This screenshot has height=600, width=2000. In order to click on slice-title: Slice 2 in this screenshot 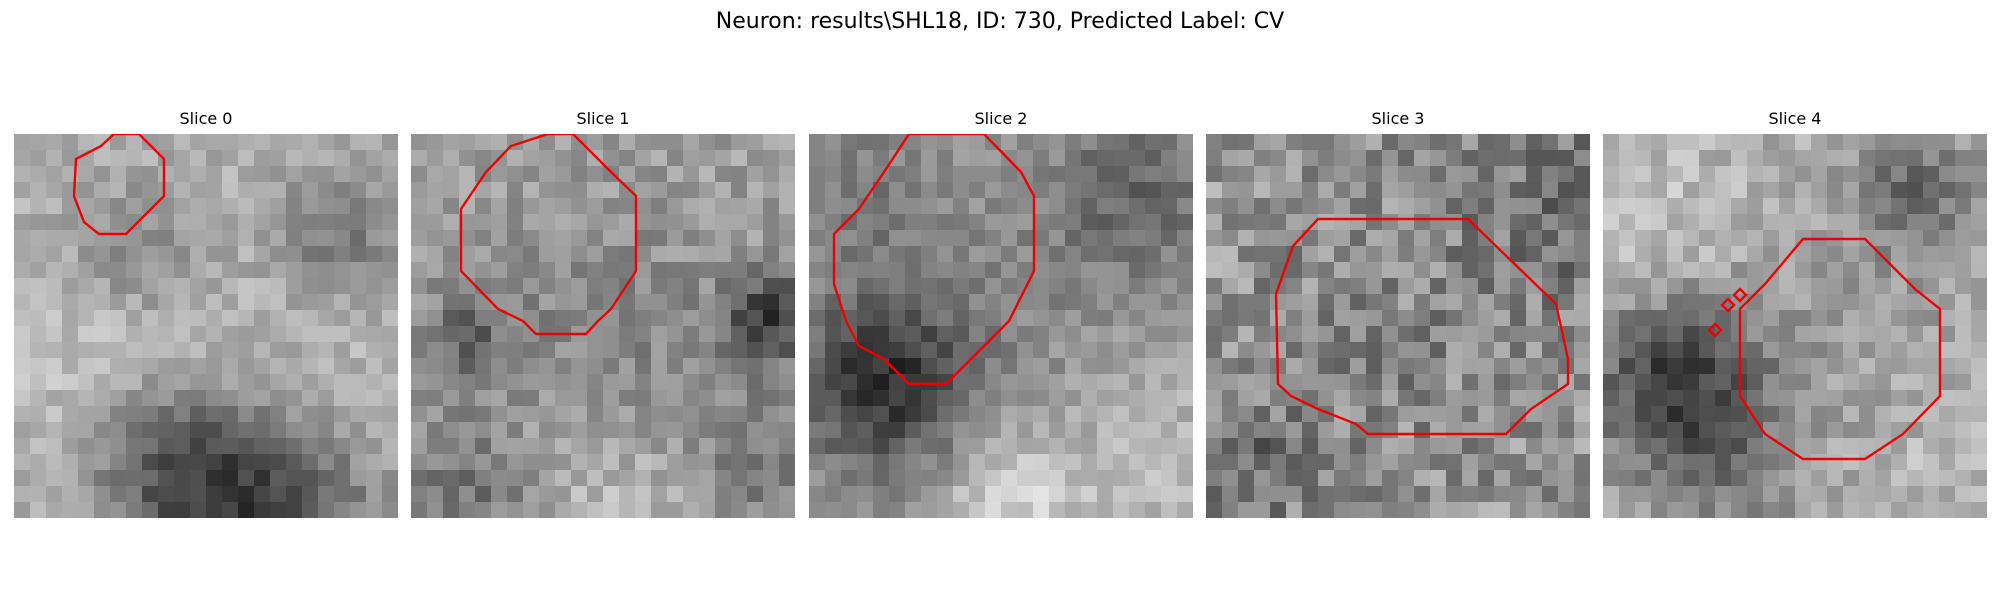, I will do `click(1001, 118)`.